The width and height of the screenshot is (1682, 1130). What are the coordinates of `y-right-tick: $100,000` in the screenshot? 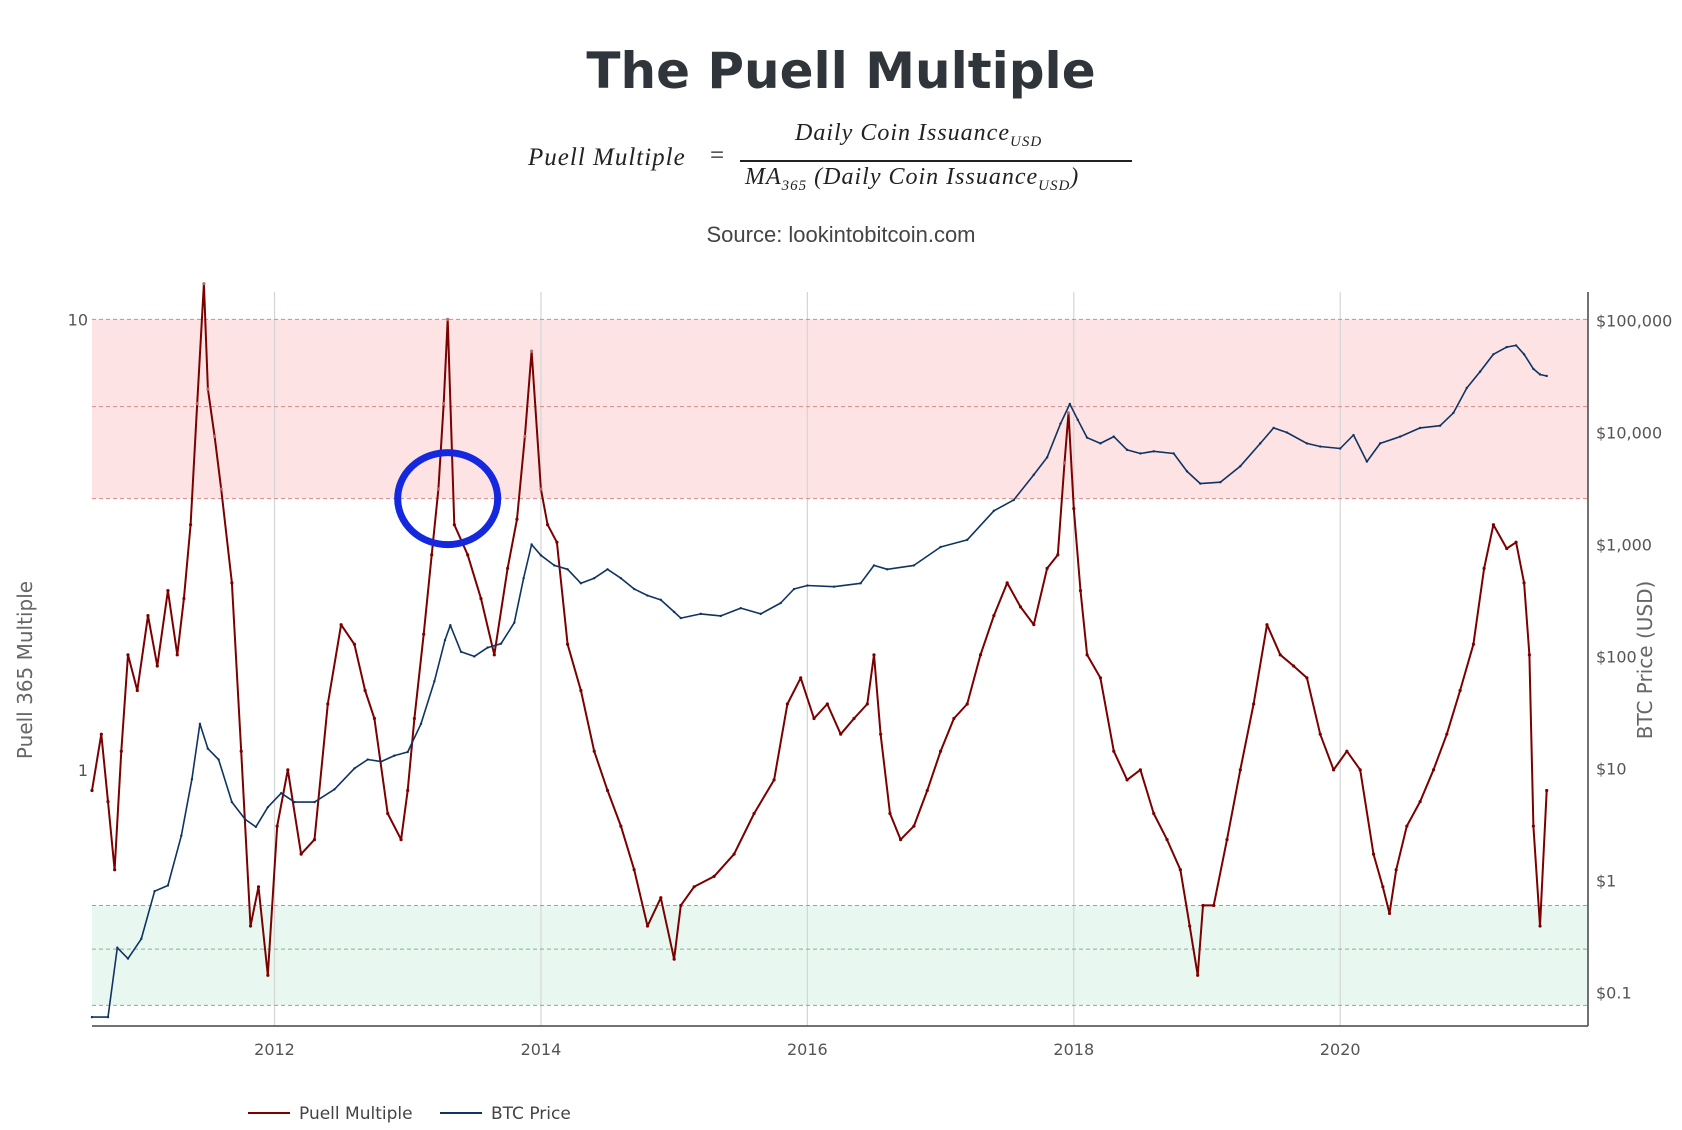 It's located at (1634, 321).